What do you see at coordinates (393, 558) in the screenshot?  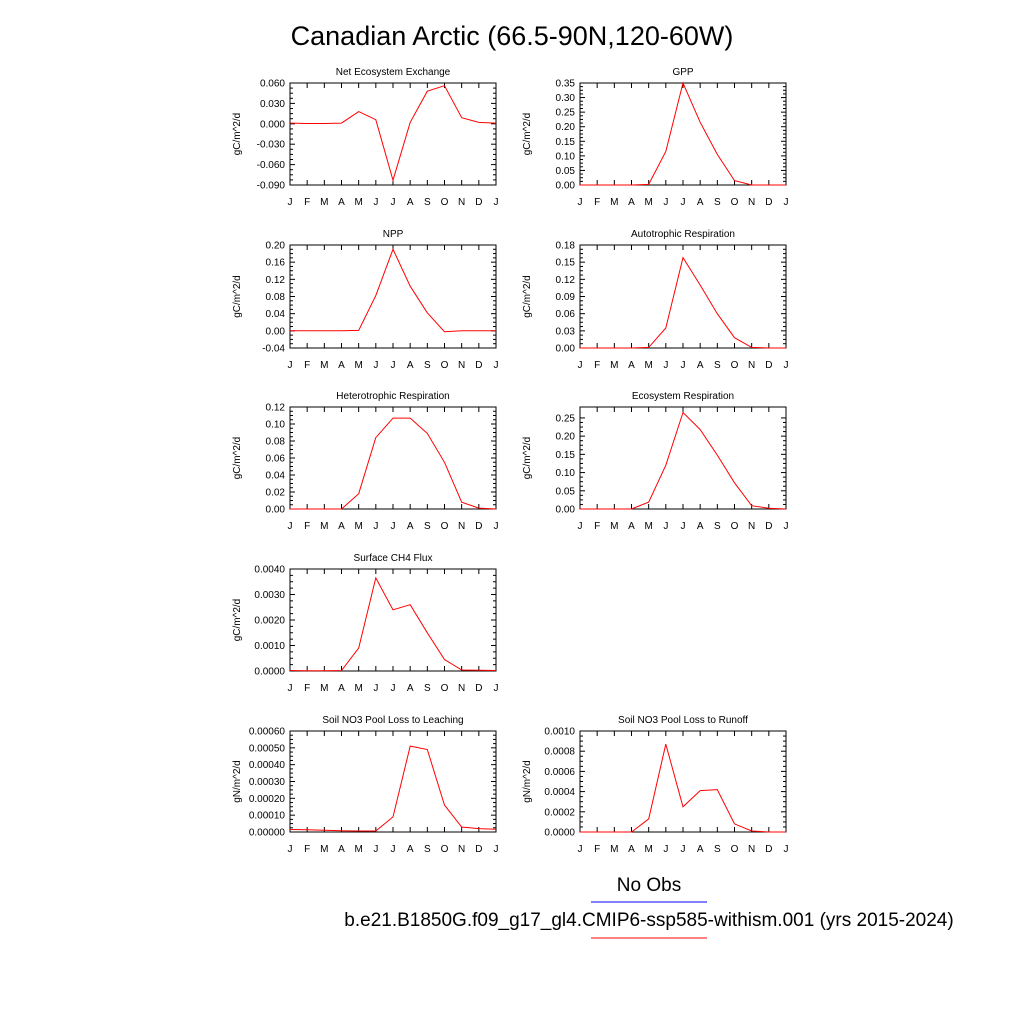 I see `panel-title: Surface CH4 Flux` at bounding box center [393, 558].